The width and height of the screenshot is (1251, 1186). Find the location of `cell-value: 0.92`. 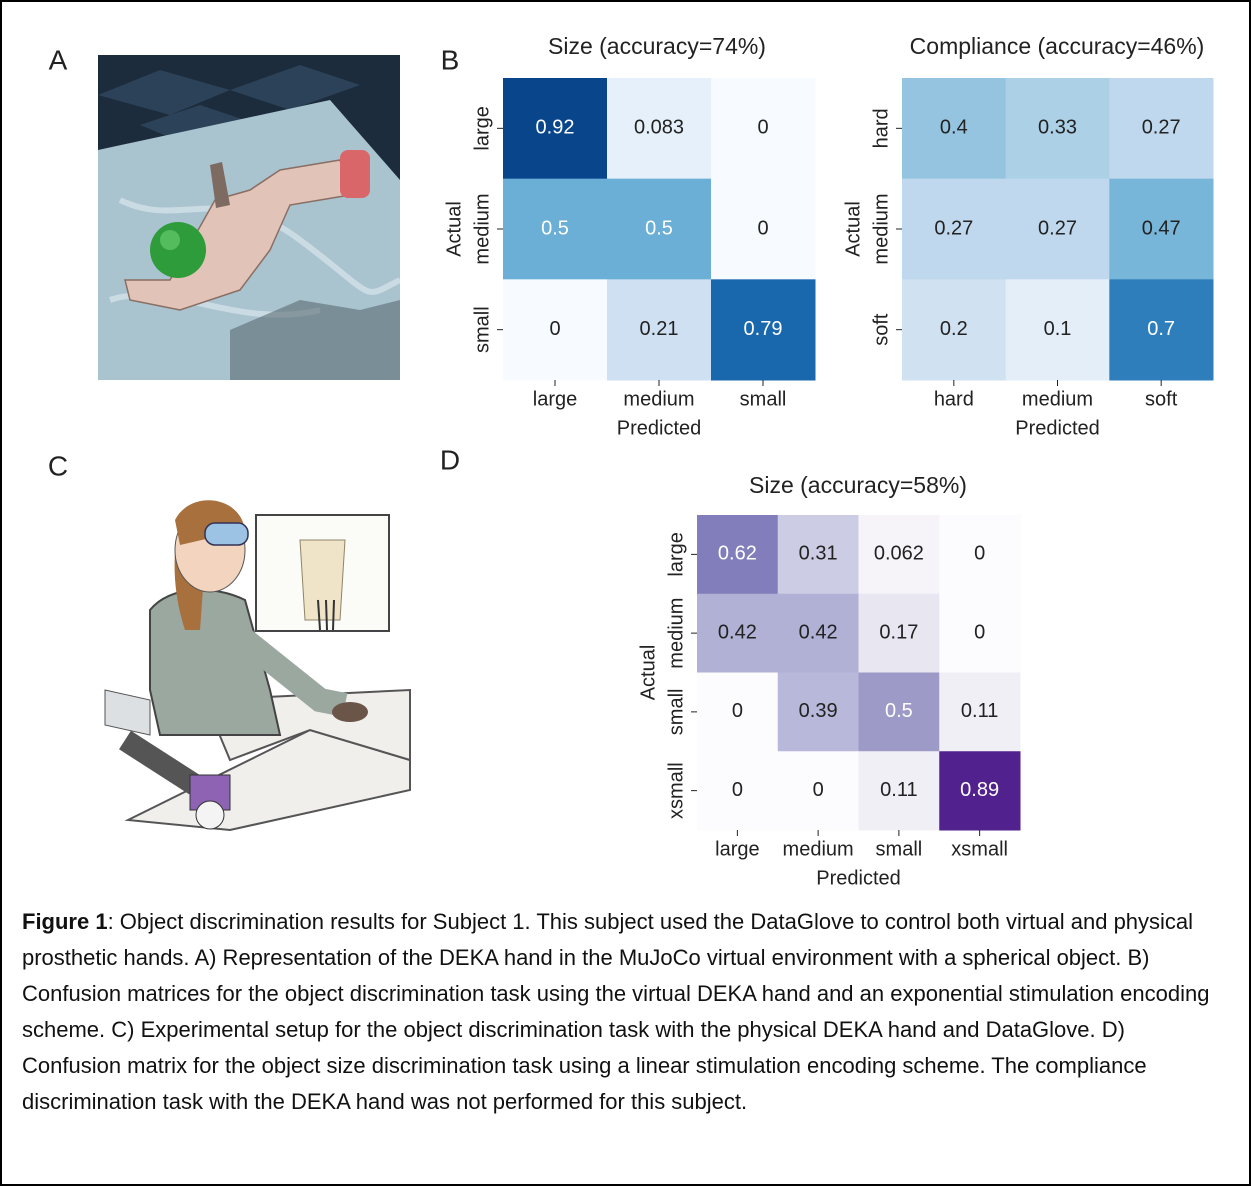

cell-value: 0.92 is located at coordinates (555, 128).